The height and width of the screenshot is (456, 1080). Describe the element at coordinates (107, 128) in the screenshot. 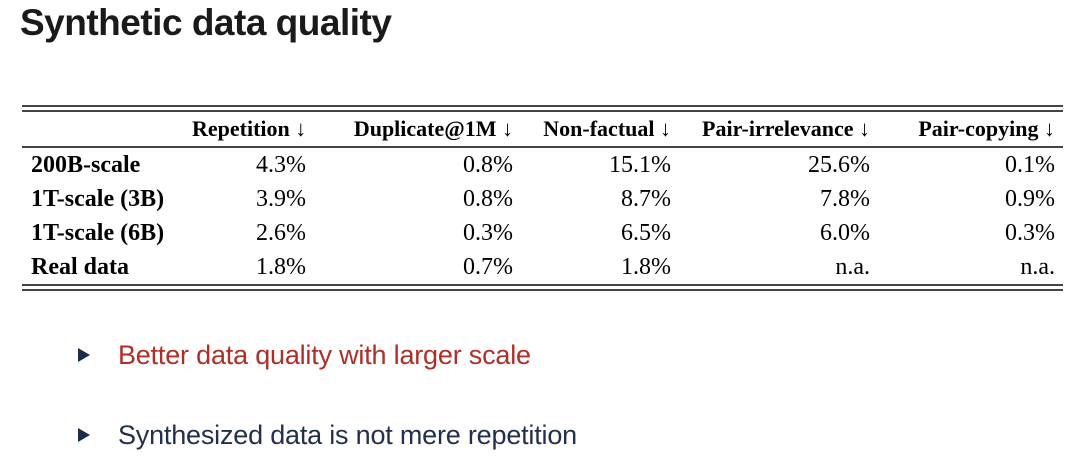

I see `corner-cell` at that location.